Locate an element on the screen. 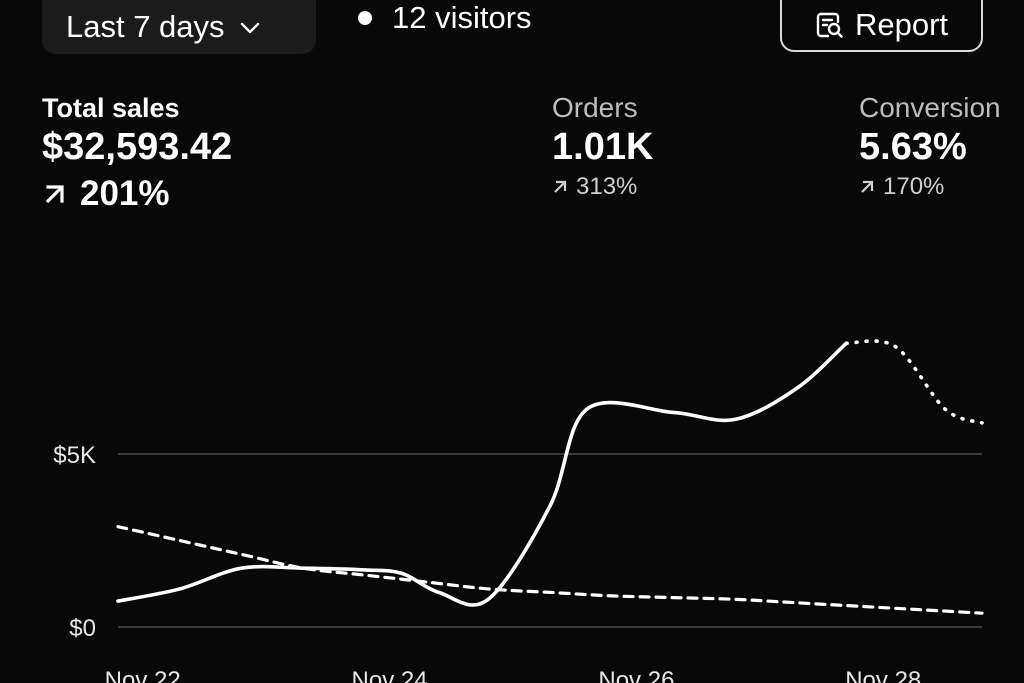 The width and height of the screenshot is (1024, 683). x-tick-label: Nov 22 is located at coordinates (143, 675).